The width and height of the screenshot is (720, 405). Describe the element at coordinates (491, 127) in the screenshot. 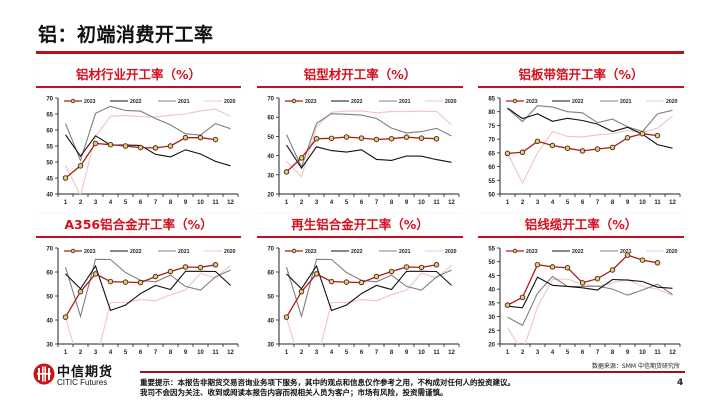

I see `y-tick-label: 75` at that location.